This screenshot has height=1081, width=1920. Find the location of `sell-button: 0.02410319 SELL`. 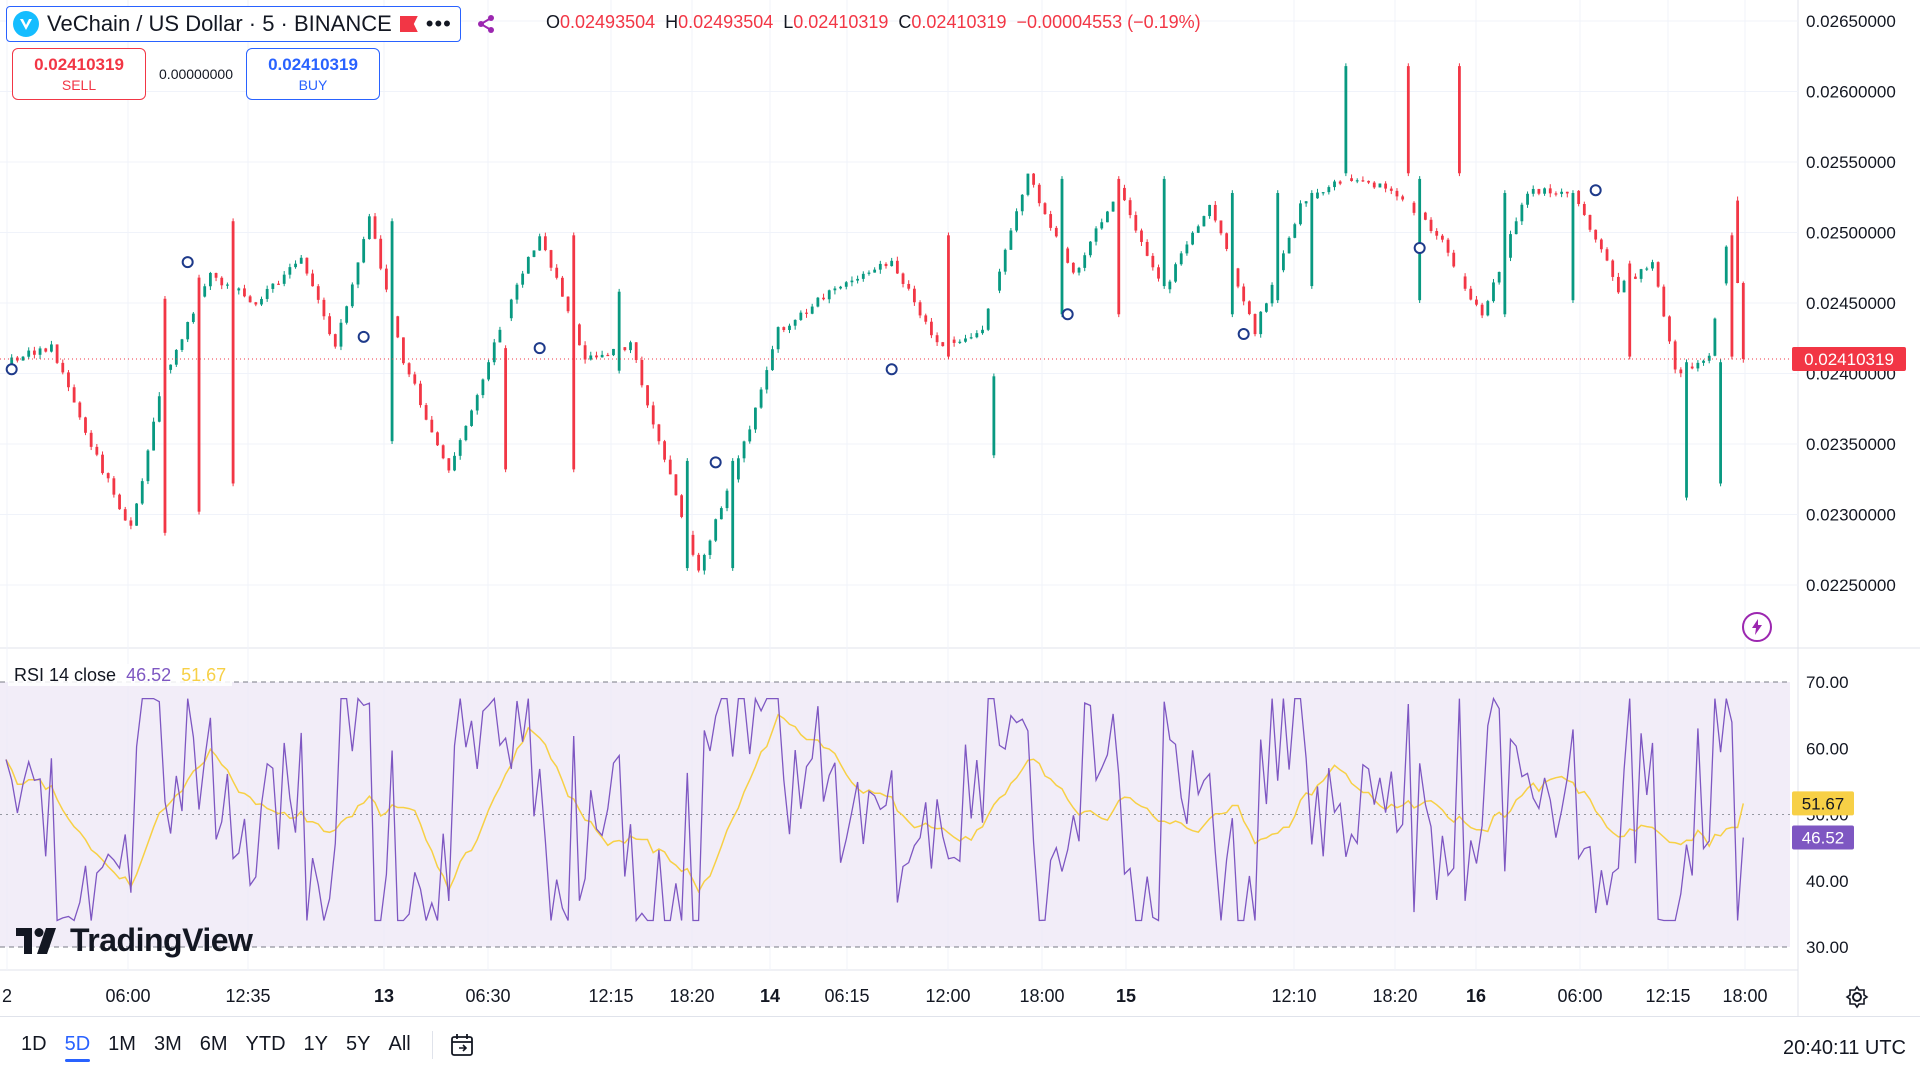

sell-button: 0.02410319 SELL is located at coordinates (79, 74).